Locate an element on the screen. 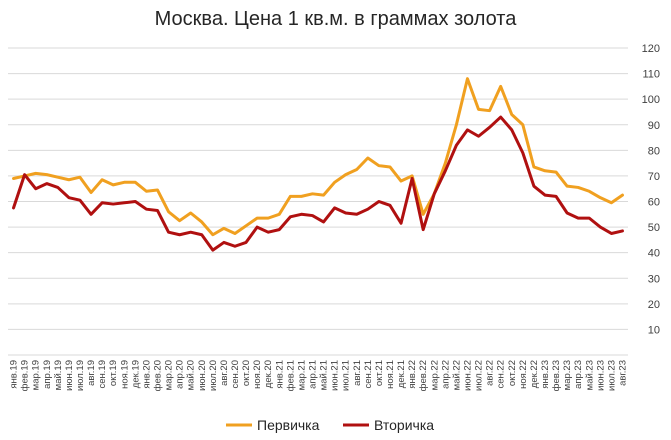  x-tick-label: авг.23 is located at coordinates (622, 373).